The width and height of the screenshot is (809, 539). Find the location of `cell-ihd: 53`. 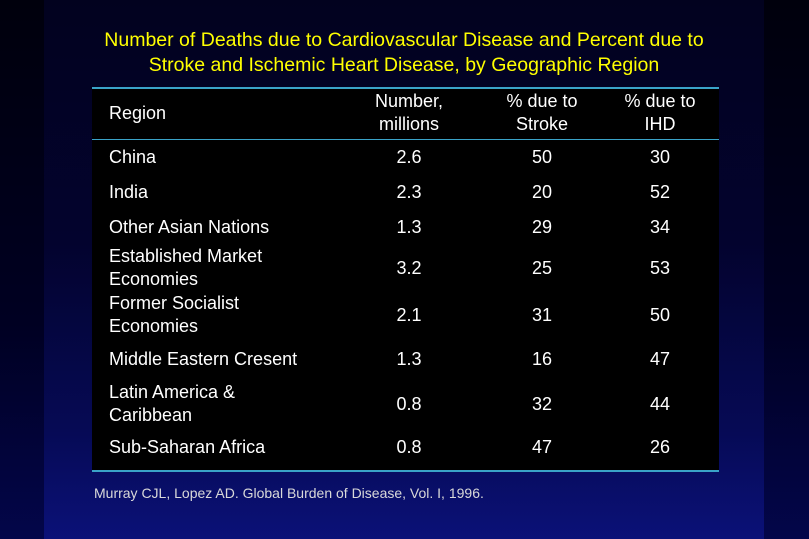

cell-ihd: 53 is located at coordinates (660, 267).